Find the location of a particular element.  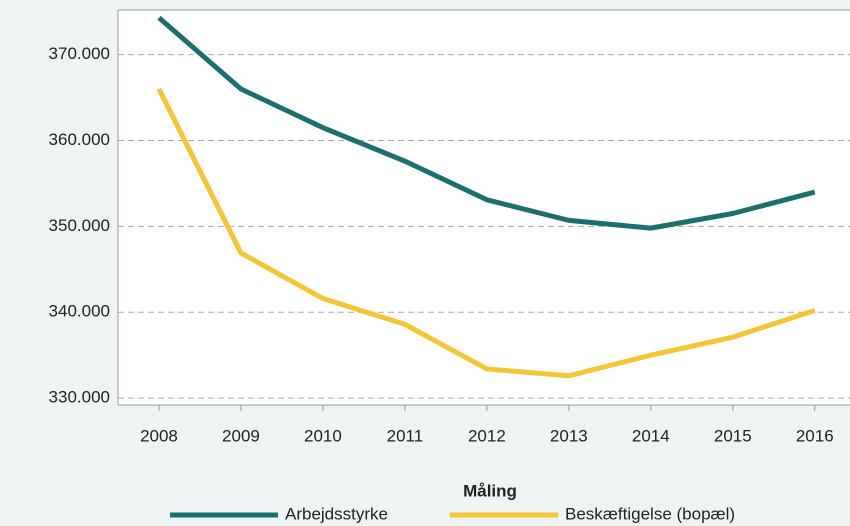

x-tick-label: 2009 is located at coordinates (241, 435).